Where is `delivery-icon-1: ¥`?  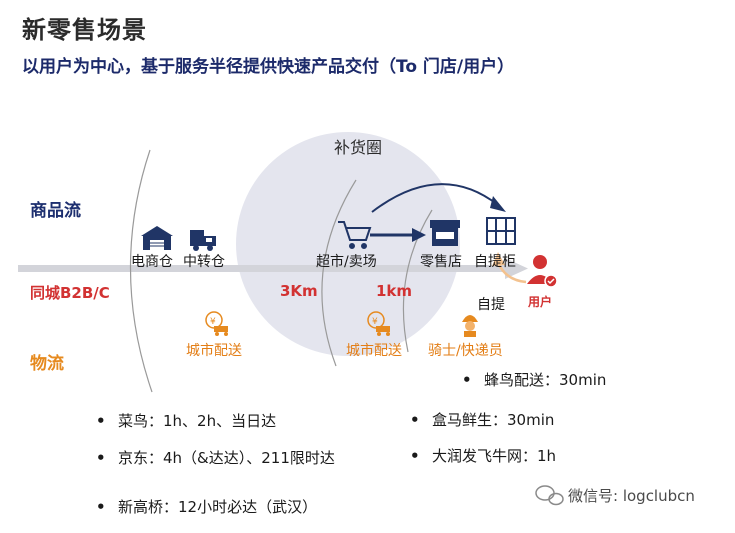
delivery-icon-1: ¥ is located at coordinates (216, 323).